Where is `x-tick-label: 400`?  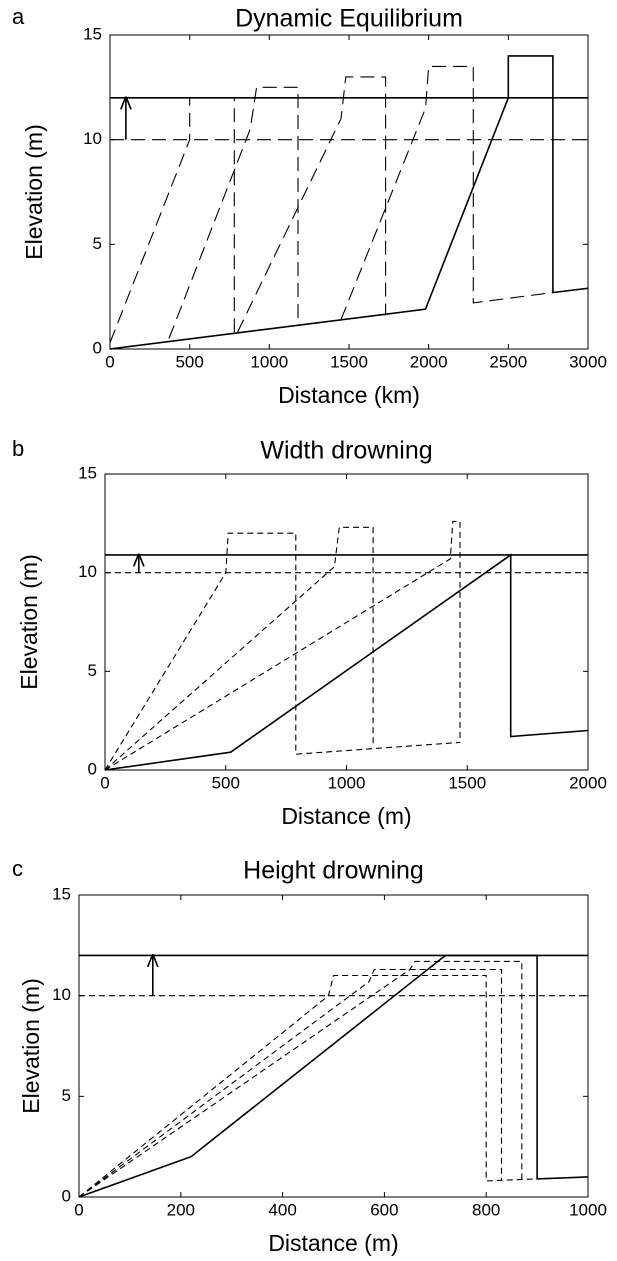
x-tick-label: 400 is located at coordinates (282, 1209).